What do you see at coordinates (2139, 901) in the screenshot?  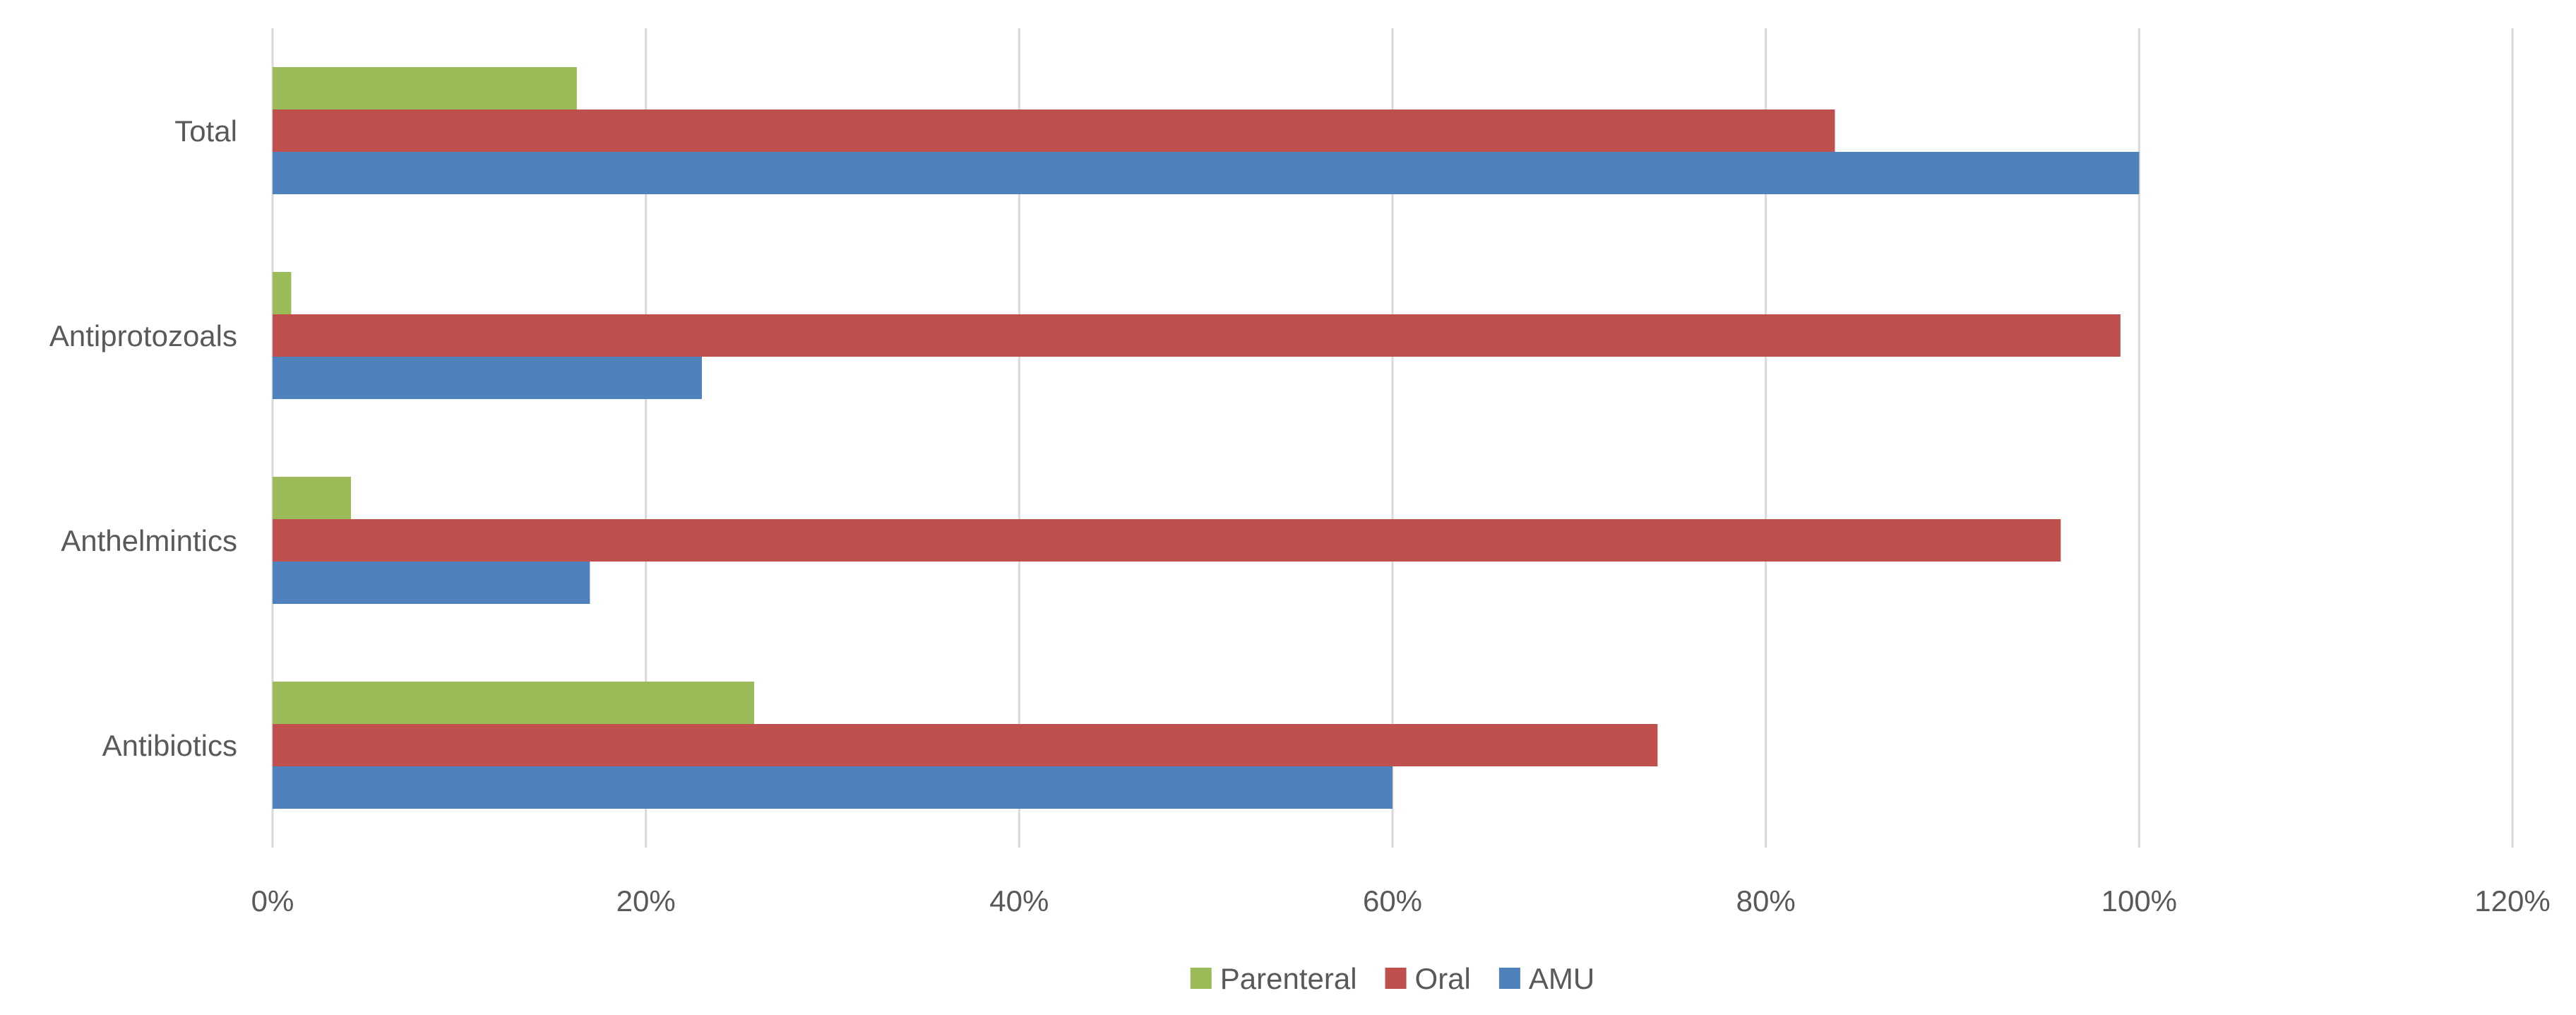 I see `x-tick-label: 100%` at bounding box center [2139, 901].